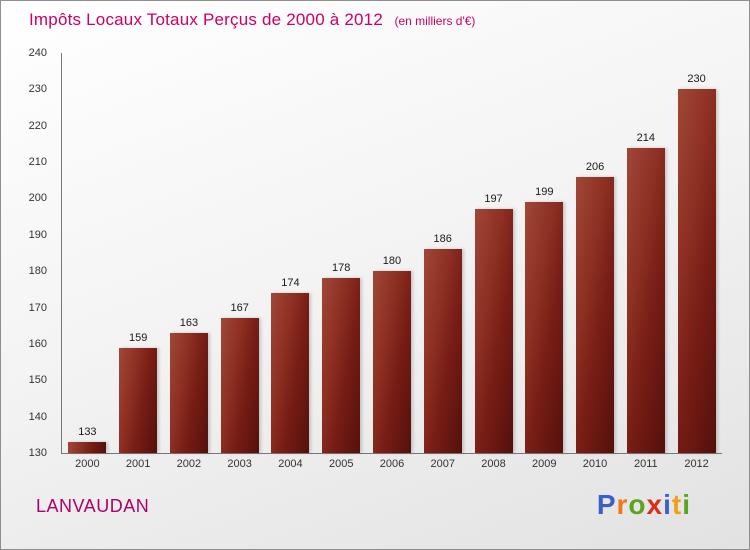 Image resolution: width=750 pixels, height=550 pixels. Describe the element at coordinates (645, 138) in the screenshot. I see `bar-value-label: 214` at that location.